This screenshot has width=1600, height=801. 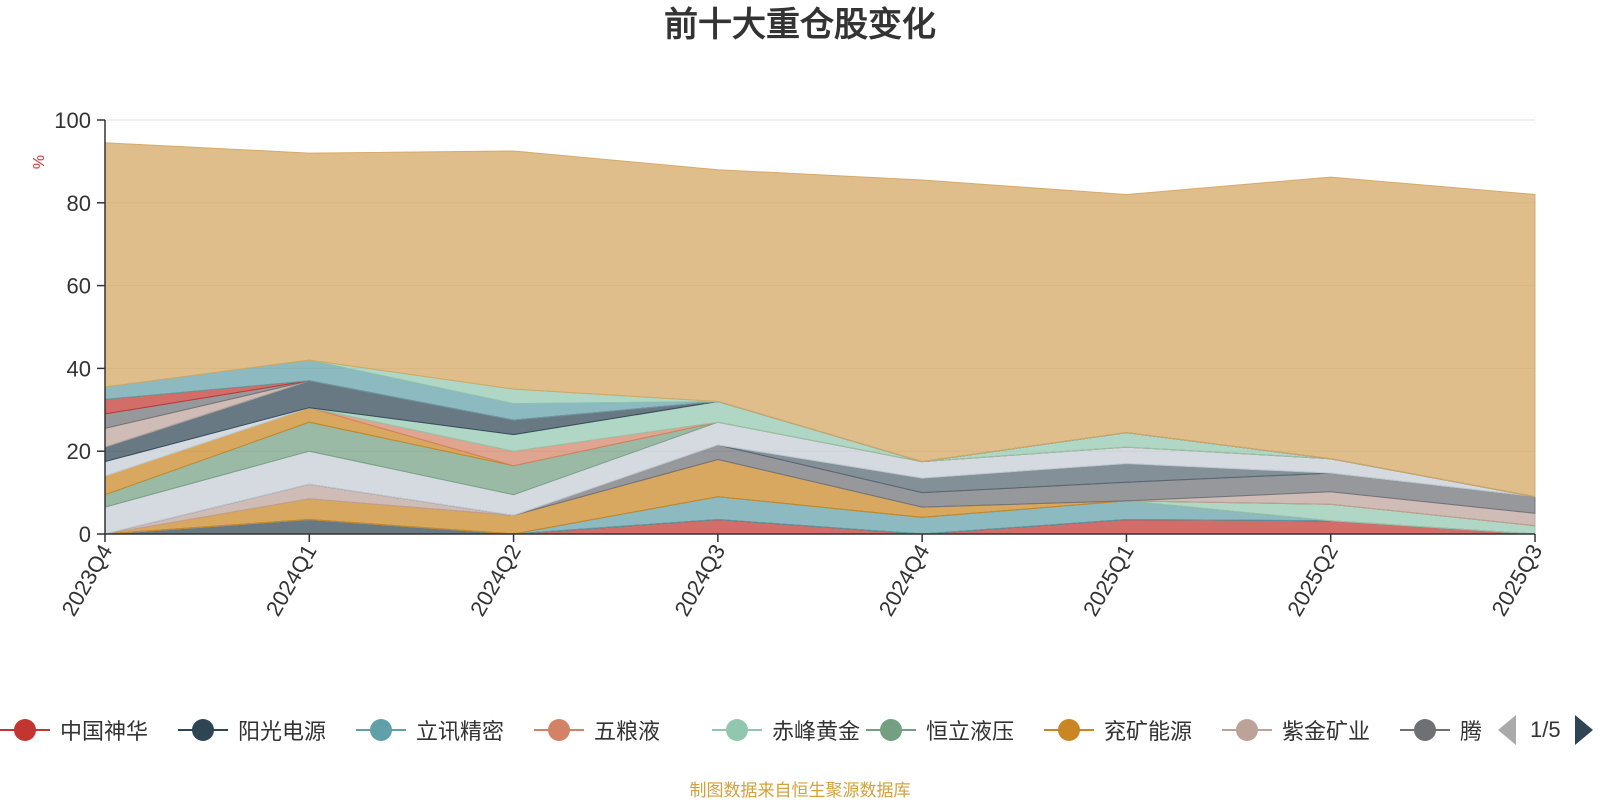 I want to click on legend-next-page-icon, so click(x=1583, y=730).